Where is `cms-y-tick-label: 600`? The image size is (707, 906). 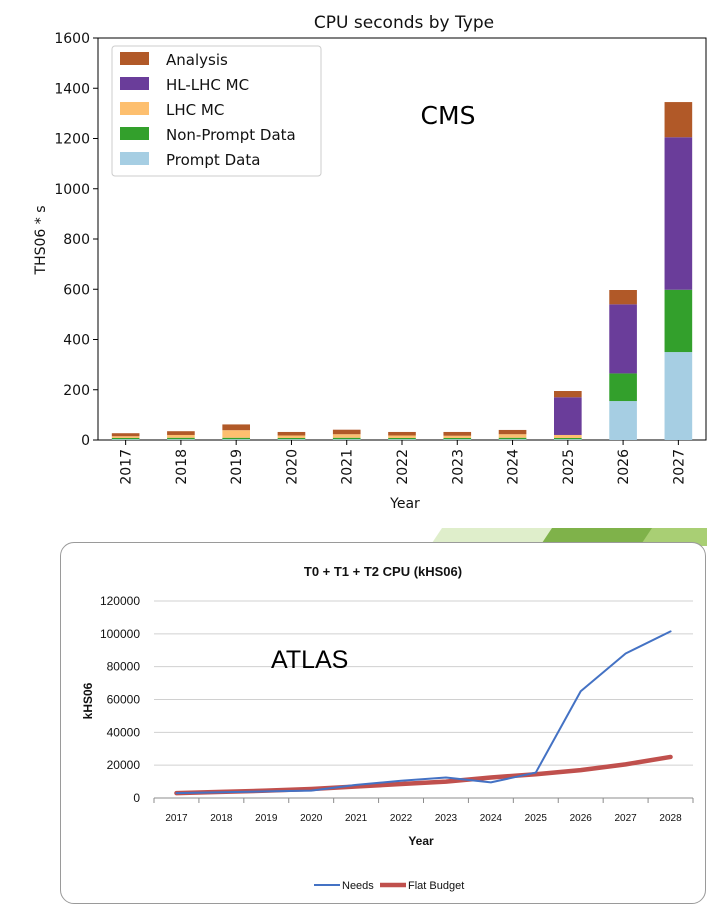
cms-y-tick-label: 600 is located at coordinates (76, 290).